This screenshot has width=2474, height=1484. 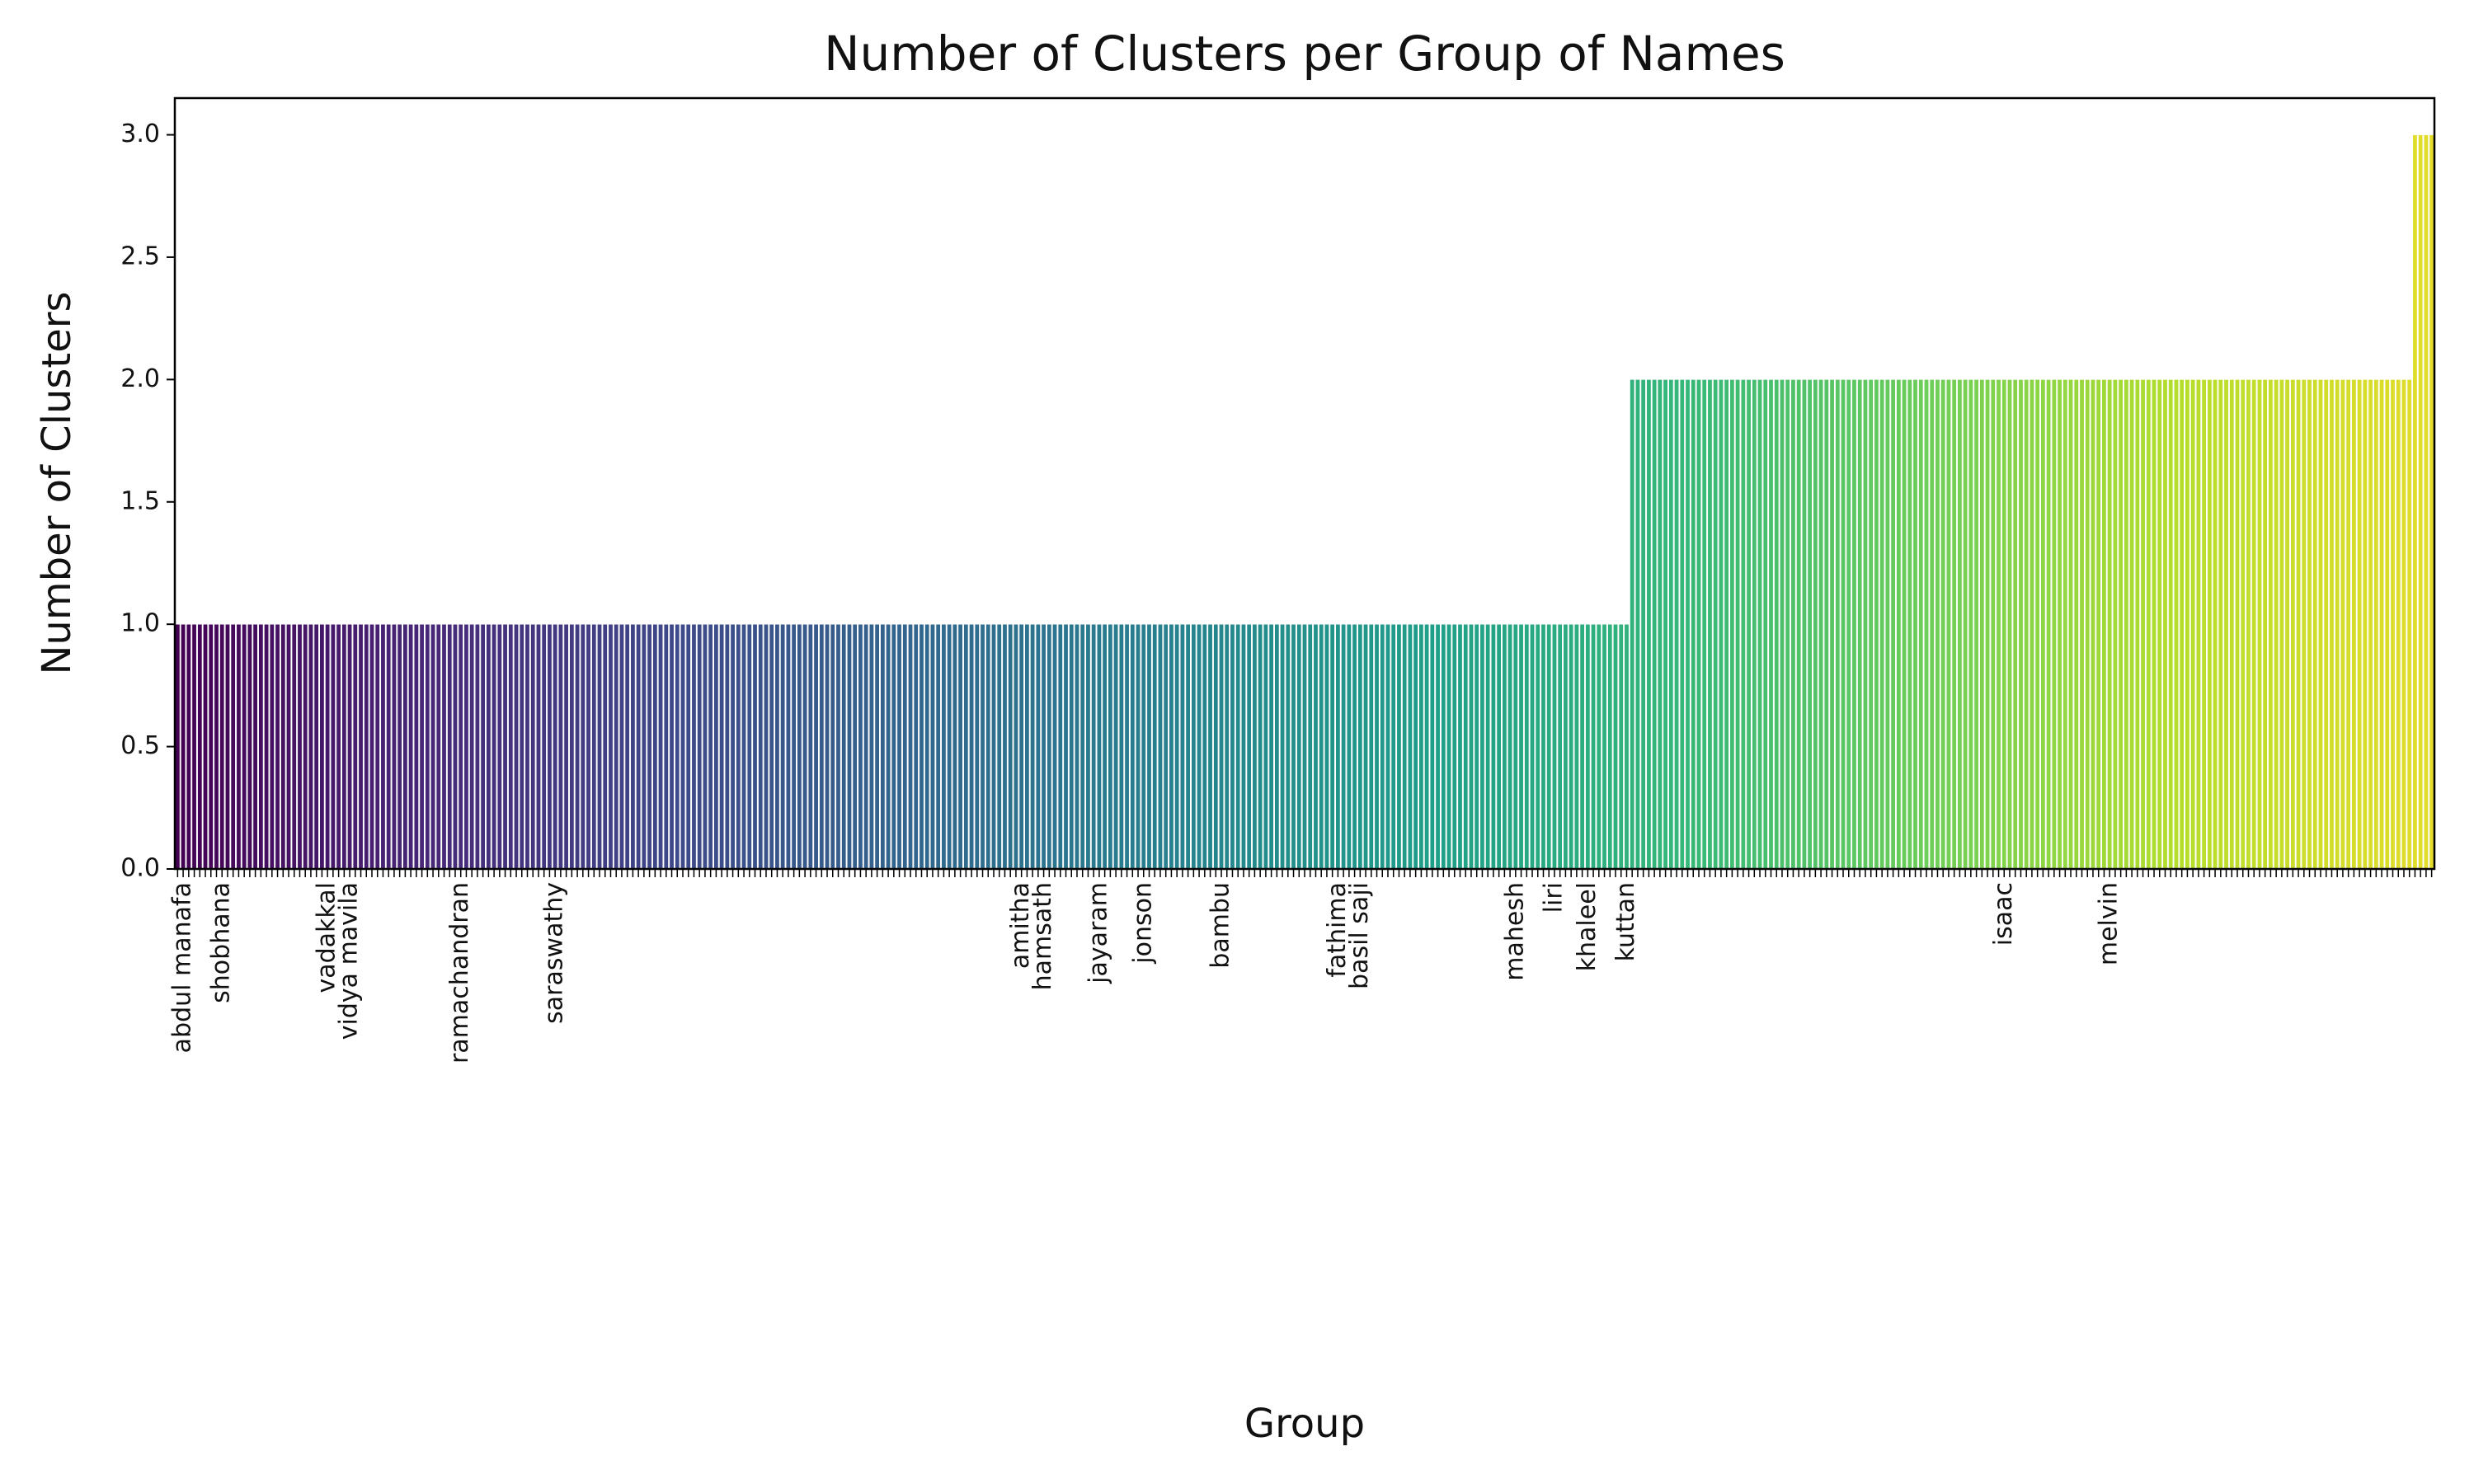 What do you see at coordinates (1359, 935) in the screenshot?
I see `x-tick-label: basil saji` at bounding box center [1359, 935].